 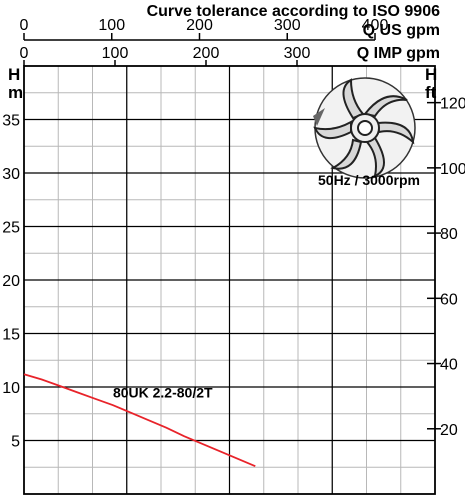 I want to click on us-gpm-tick-label: 300, so click(x=287, y=25).